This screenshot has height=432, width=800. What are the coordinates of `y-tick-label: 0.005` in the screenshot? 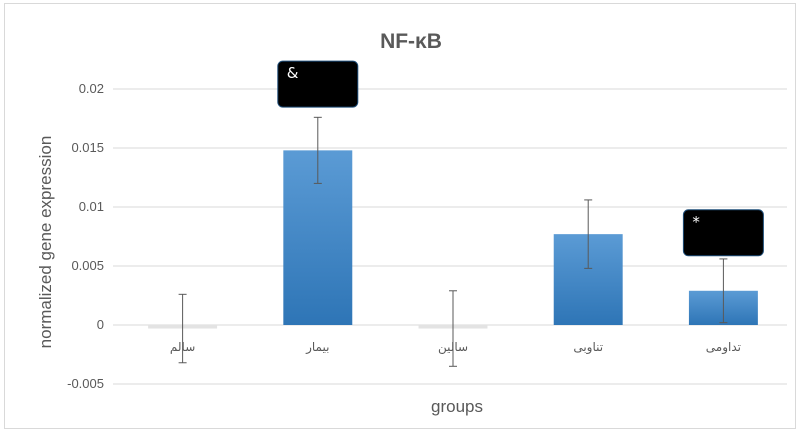 It's located at (87, 265).